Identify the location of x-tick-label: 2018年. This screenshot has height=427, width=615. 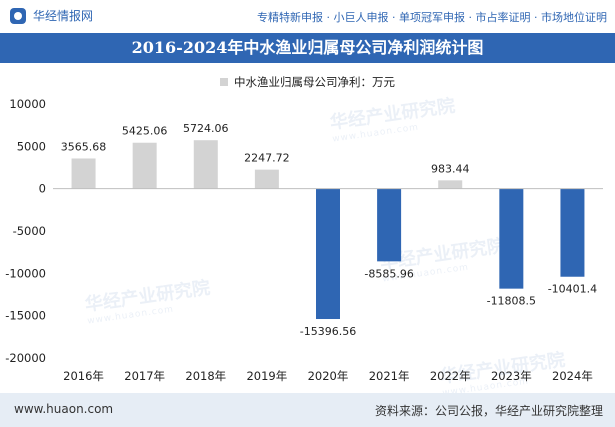
(205, 376).